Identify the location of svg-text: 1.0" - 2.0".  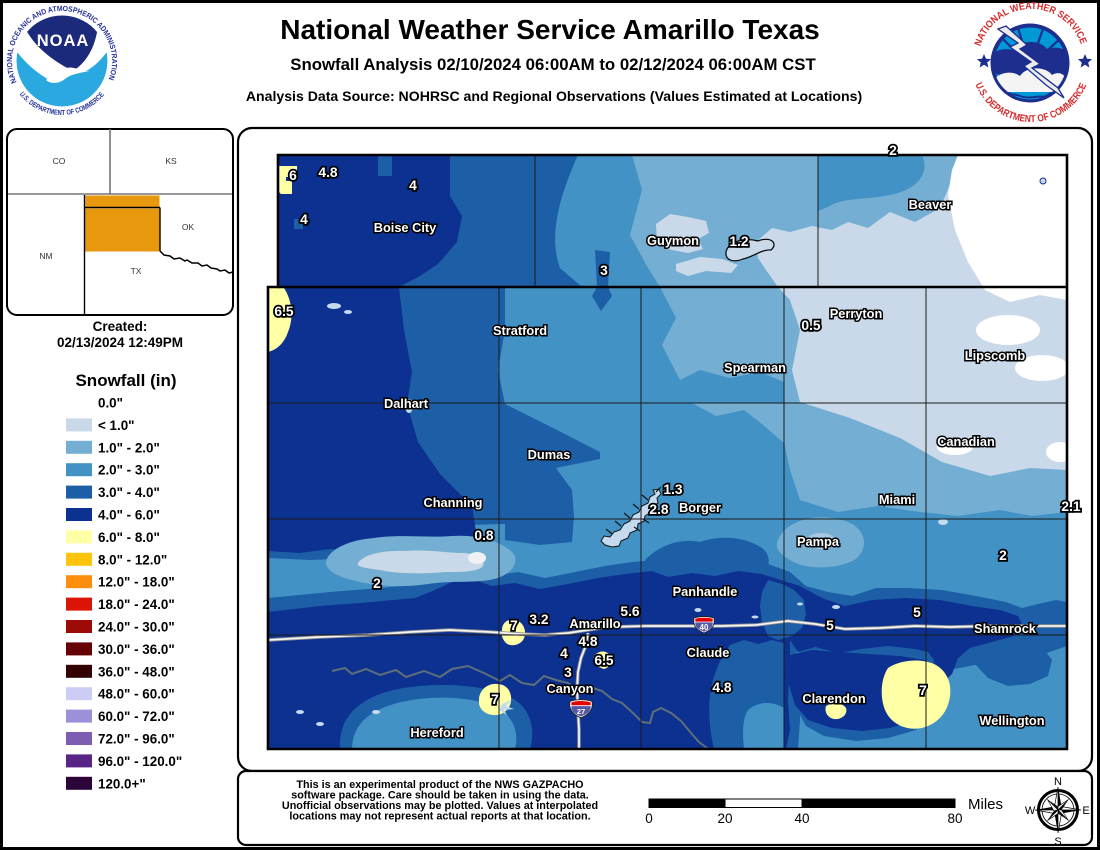
(129, 447).